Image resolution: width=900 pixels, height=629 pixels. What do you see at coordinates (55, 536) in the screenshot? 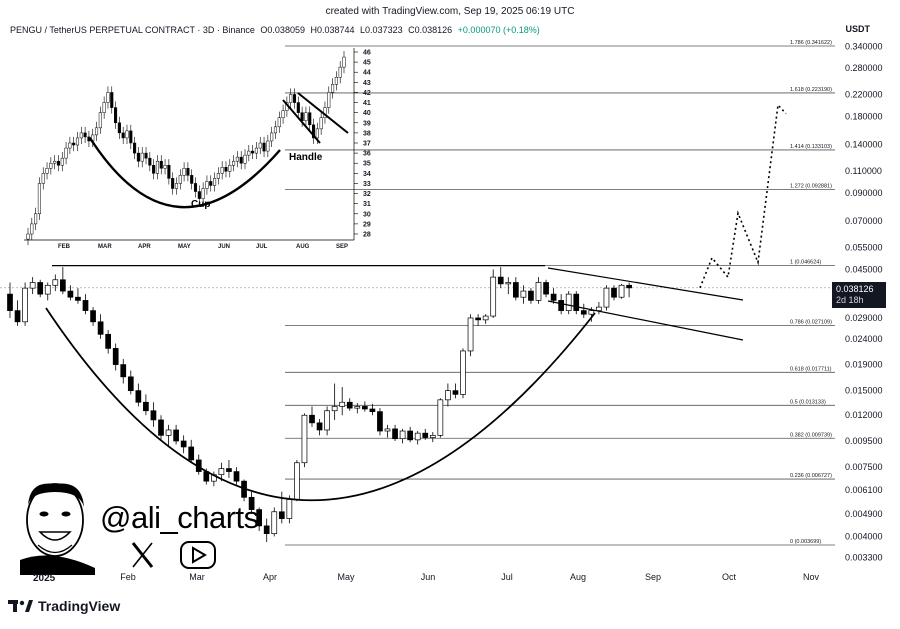
I see `avatar-smile` at bounding box center [55, 536].